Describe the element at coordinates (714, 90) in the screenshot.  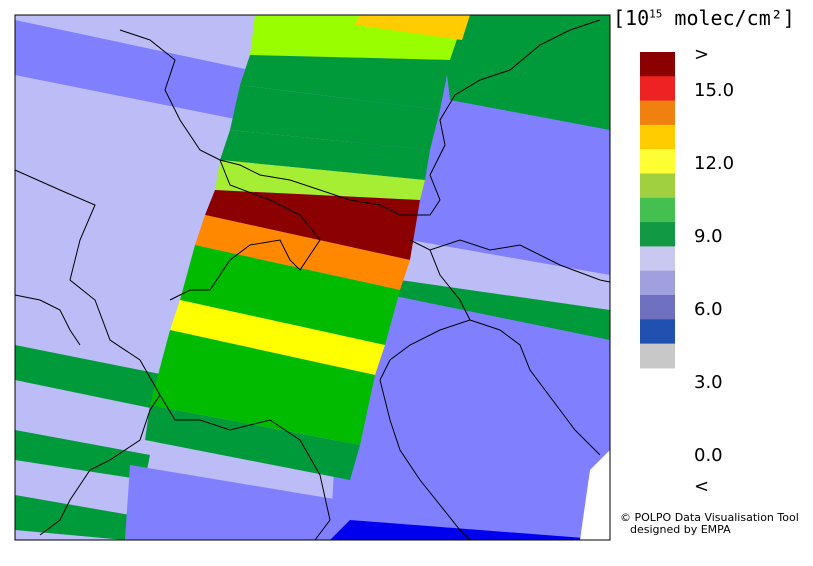
I see `legend-label-15: 15.0` at that location.